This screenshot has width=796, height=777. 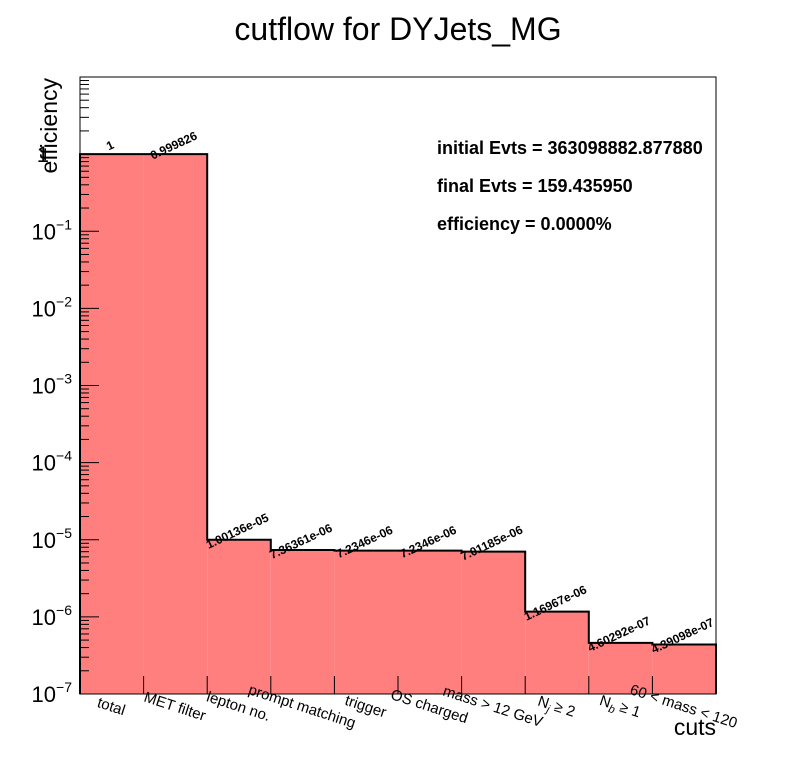 What do you see at coordinates (547, 709) in the screenshot?
I see `category-sub: j` at bounding box center [547, 709].